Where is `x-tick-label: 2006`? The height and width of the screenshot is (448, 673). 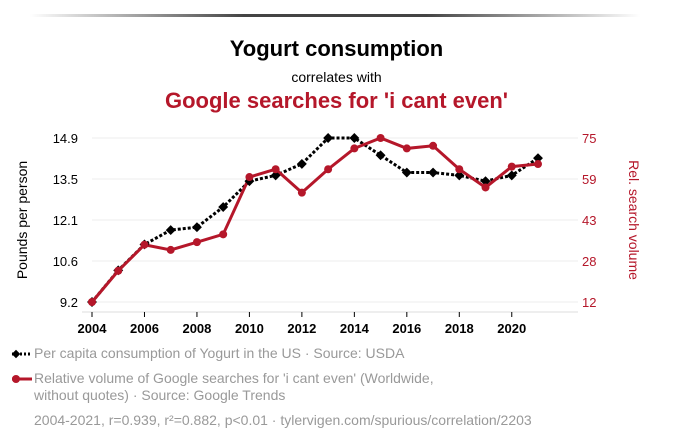
x-tick-label: 2006 is located at coordinates (144, 328).